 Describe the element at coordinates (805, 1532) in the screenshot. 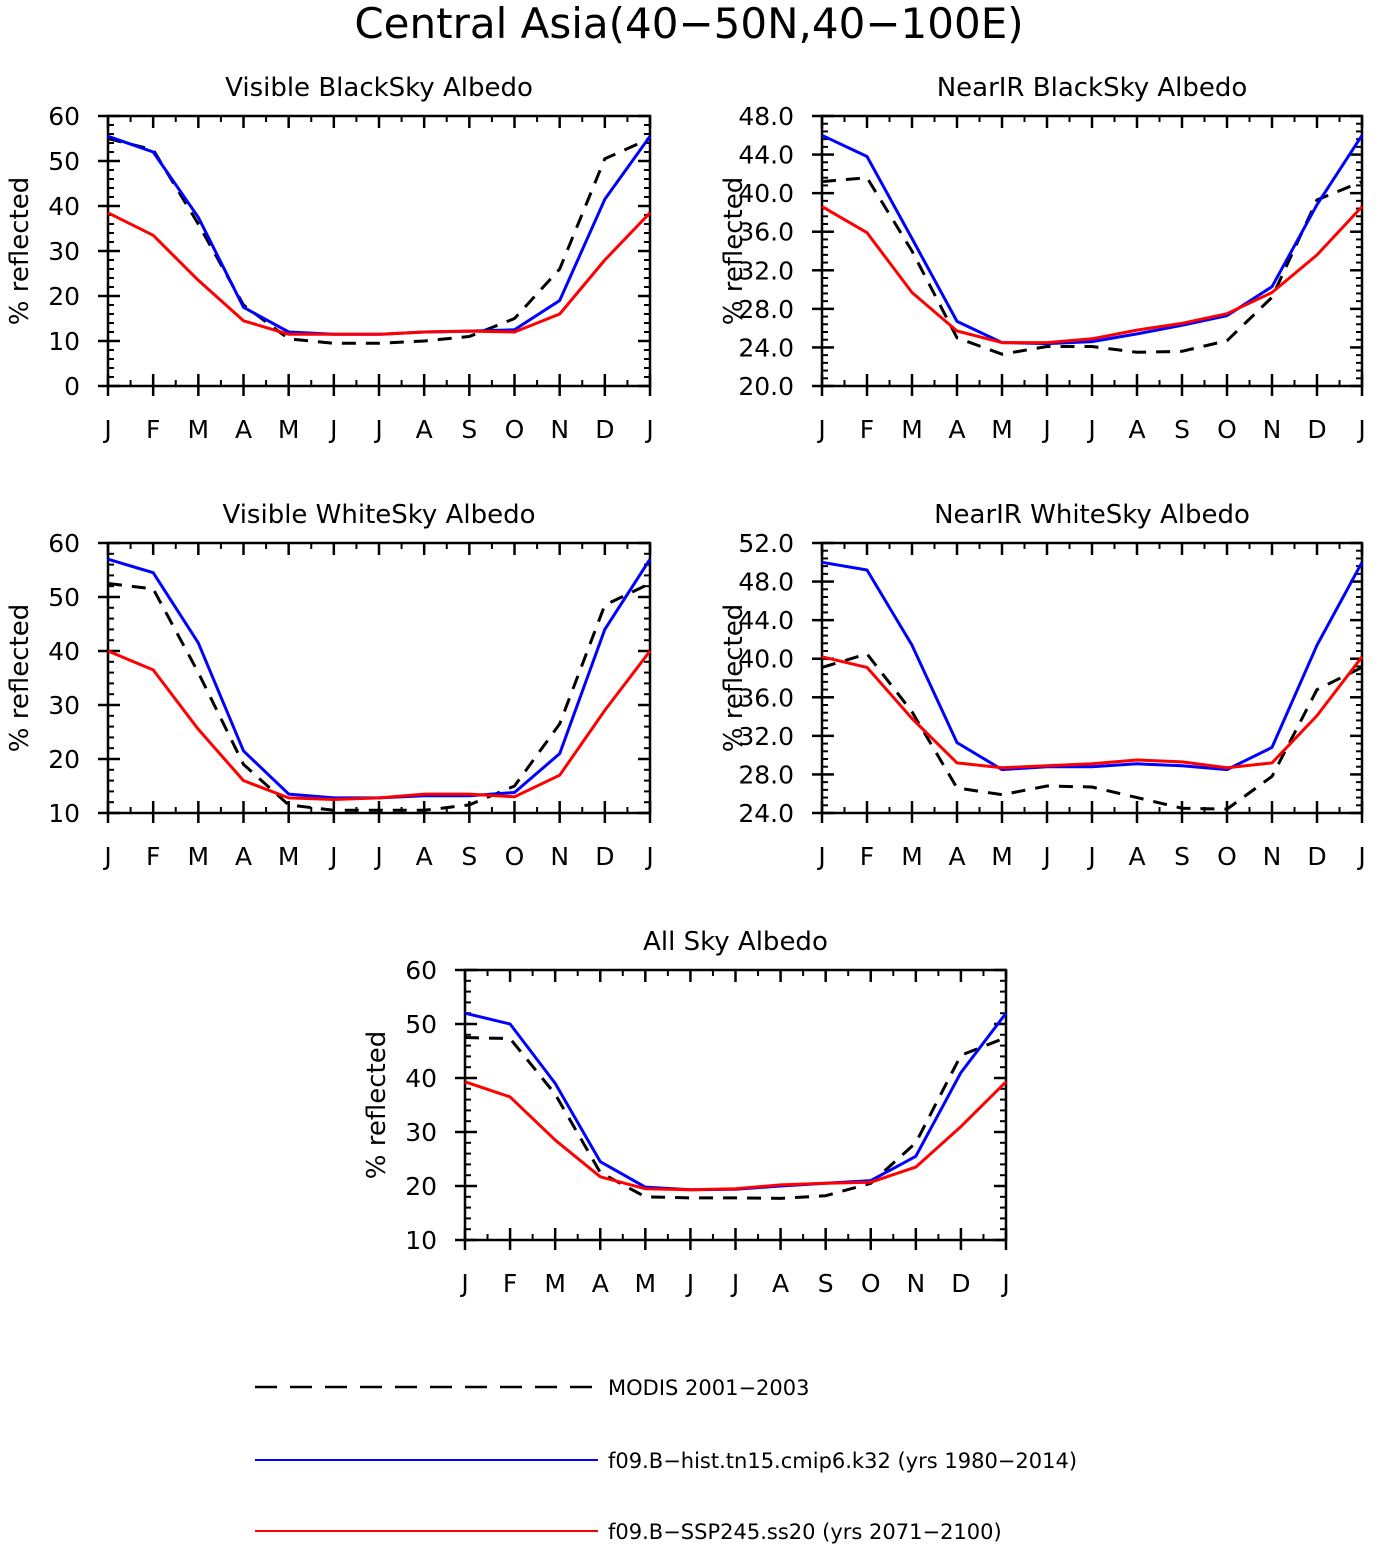

I see `legend-label-3: f09.B−SSP245.ss20 (yrs 2071−2100)` at that location.